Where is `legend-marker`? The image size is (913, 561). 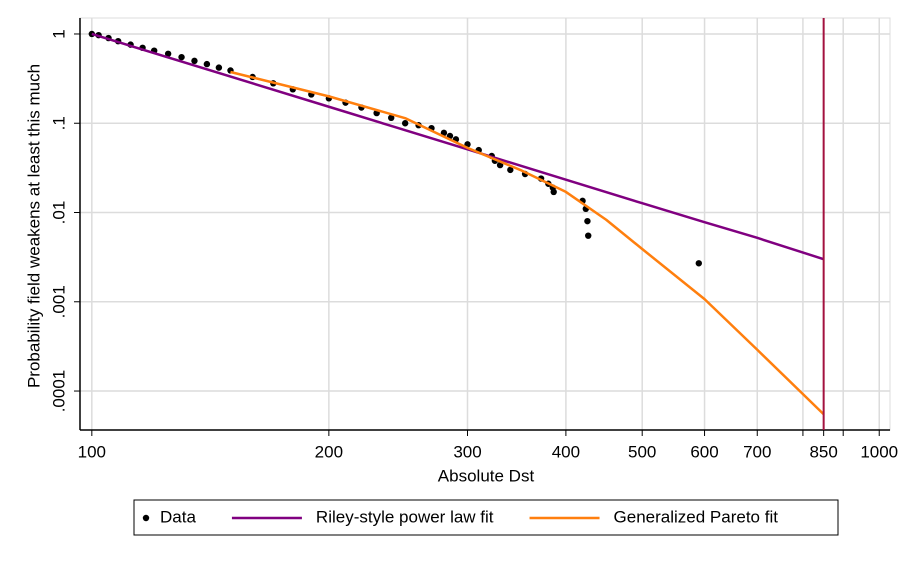
legend-marker is located at coordinates (146, 518).